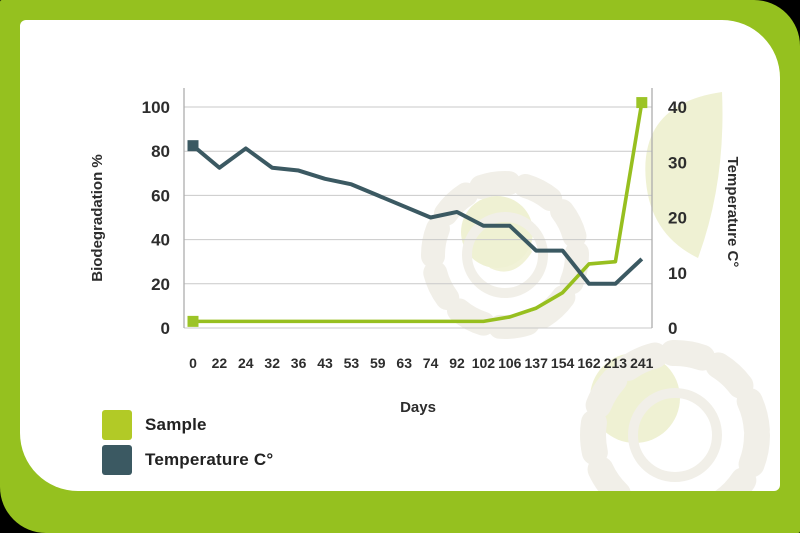  What do you see at coordinates (418, 407) in the screenshot?
I see `x-axis-title: Days` at bounding box center [418, 407].